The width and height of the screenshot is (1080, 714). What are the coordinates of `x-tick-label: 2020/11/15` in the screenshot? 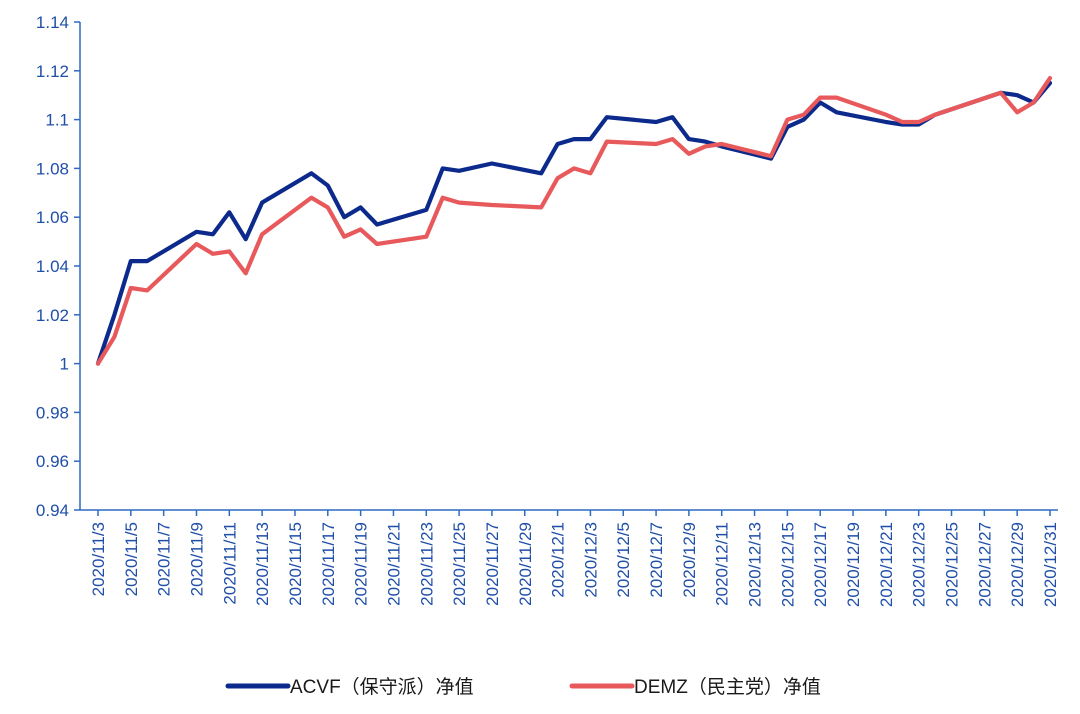 It's located at (295, 564).